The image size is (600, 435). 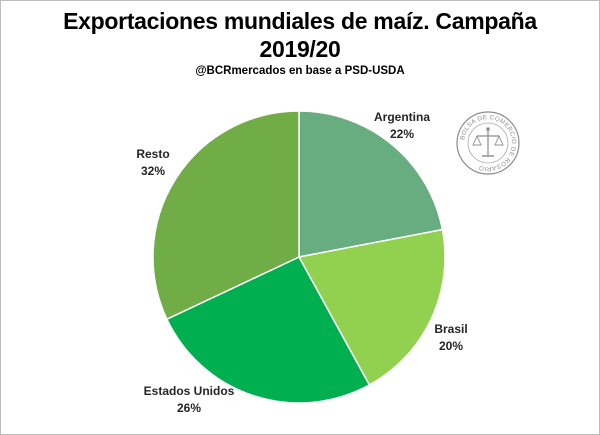 I want to click on slice-category-label: Estados Unidos, so click(x=189, y=391).